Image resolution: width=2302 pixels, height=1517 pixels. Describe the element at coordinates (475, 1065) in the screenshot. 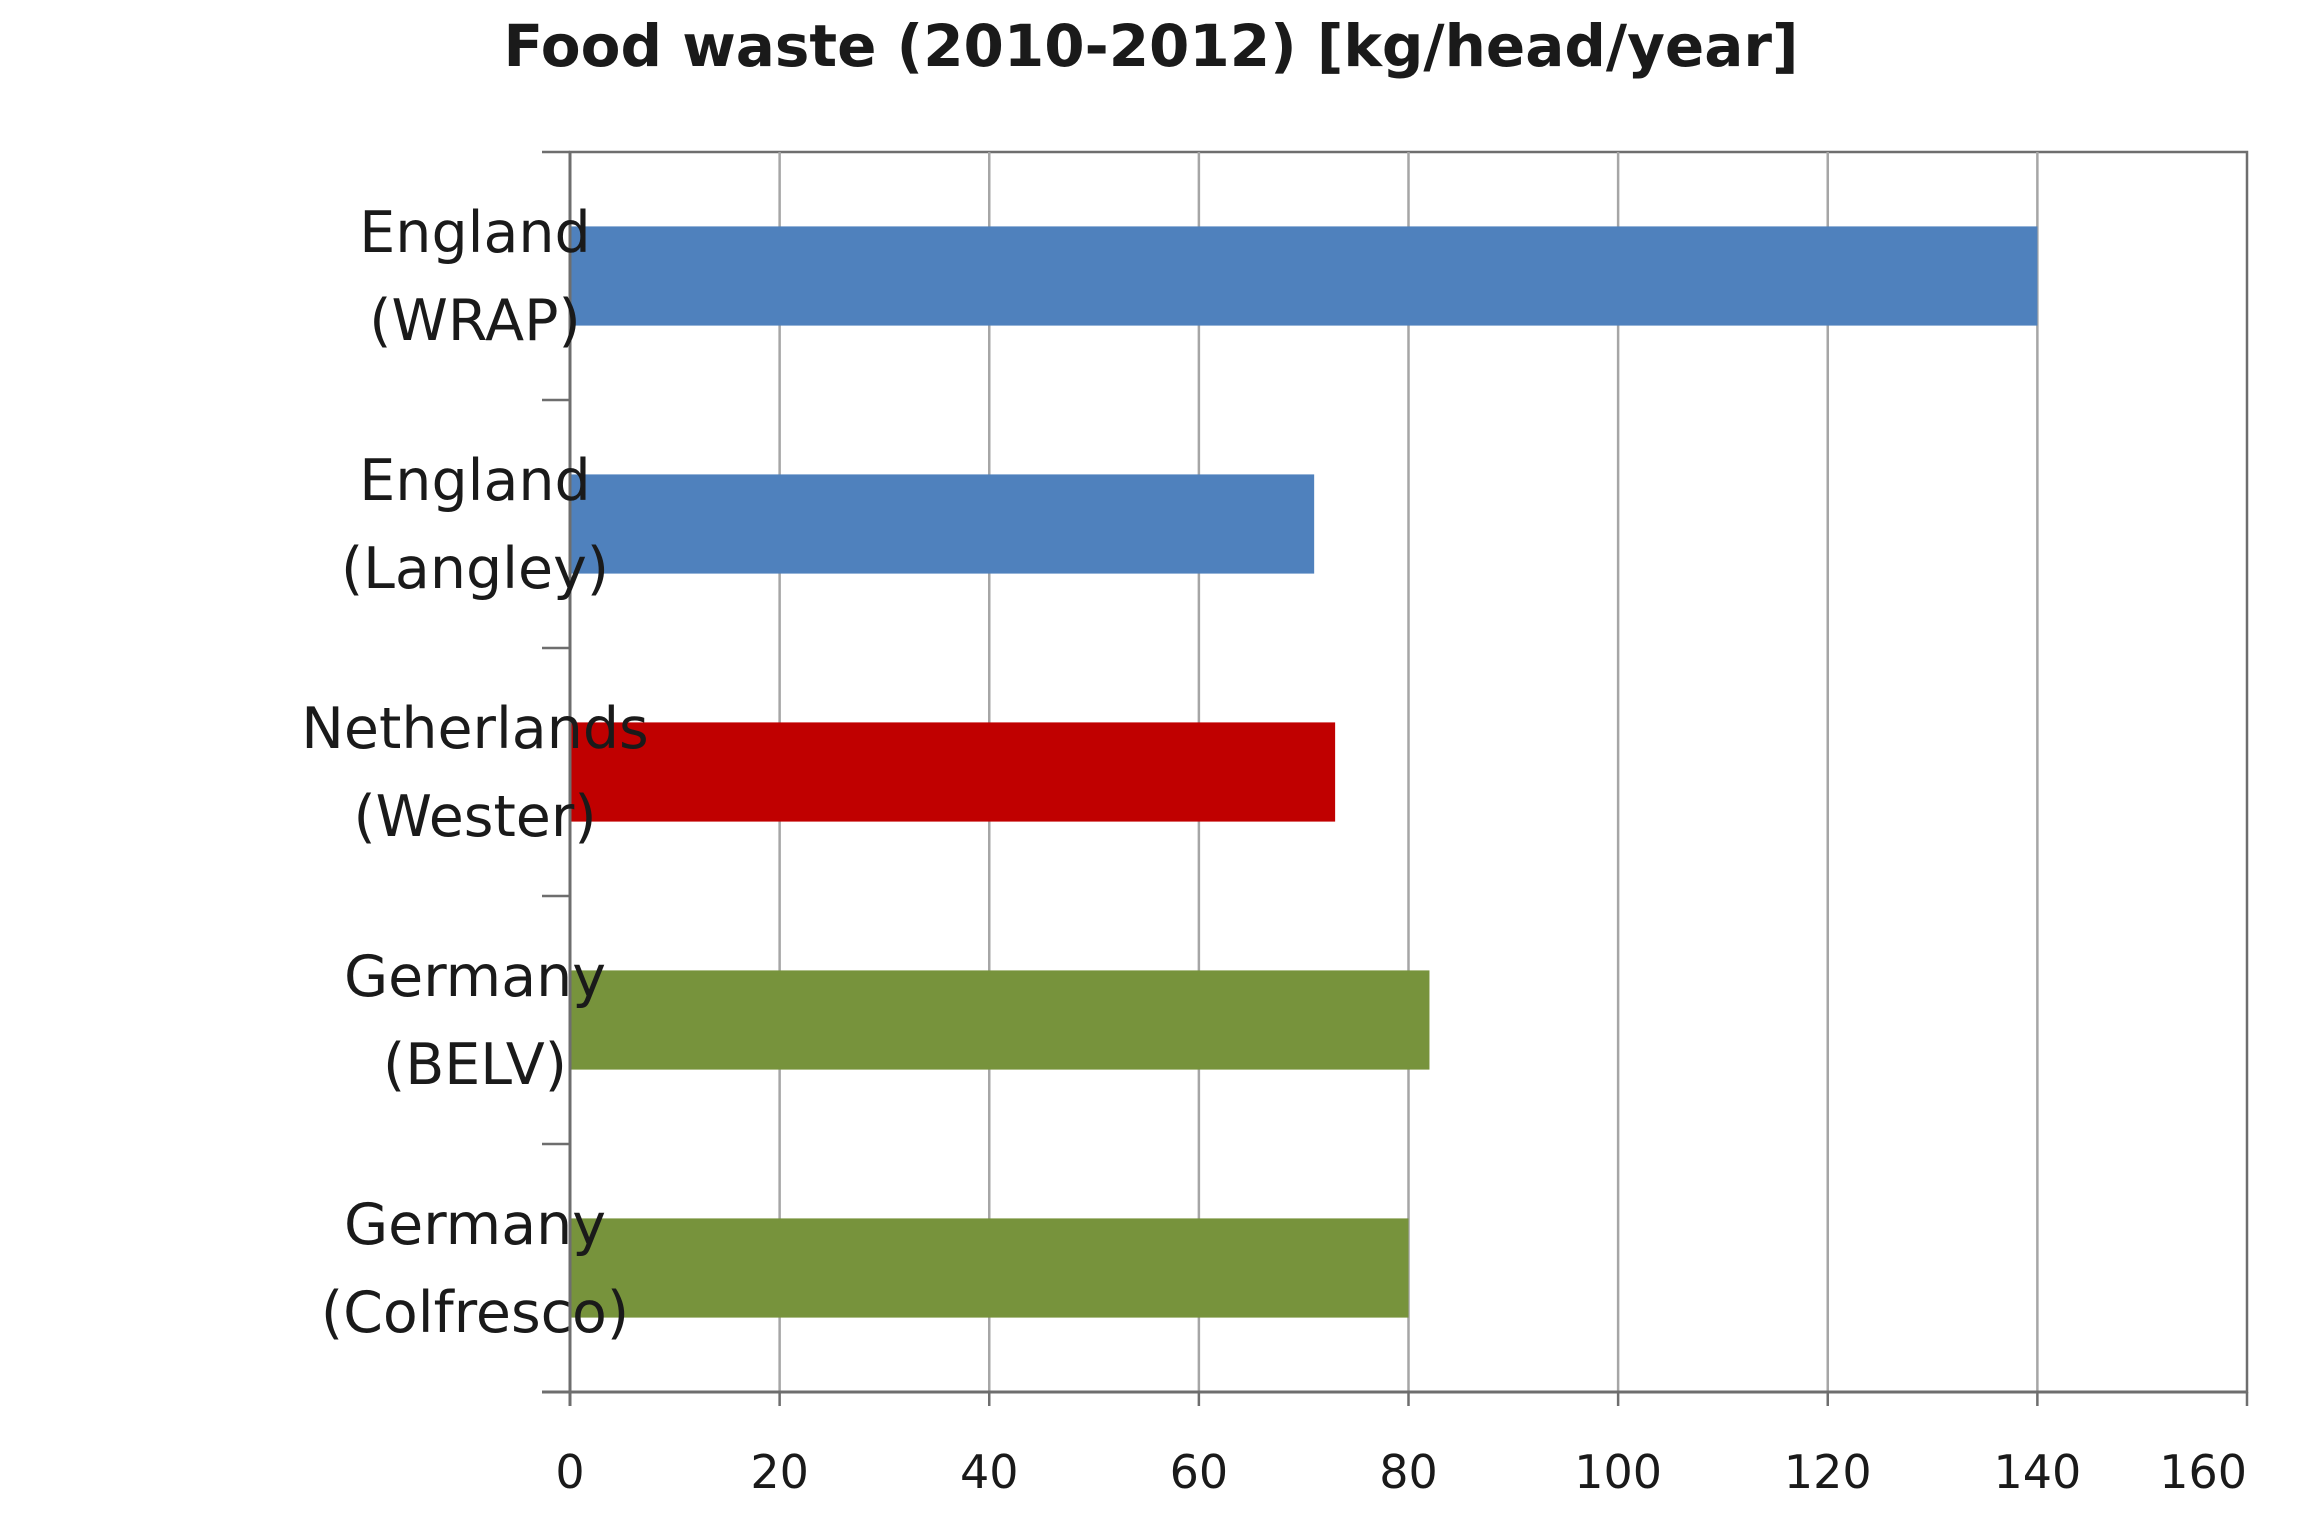

I see `category-label-3-line-1: (BELV)` at that location.